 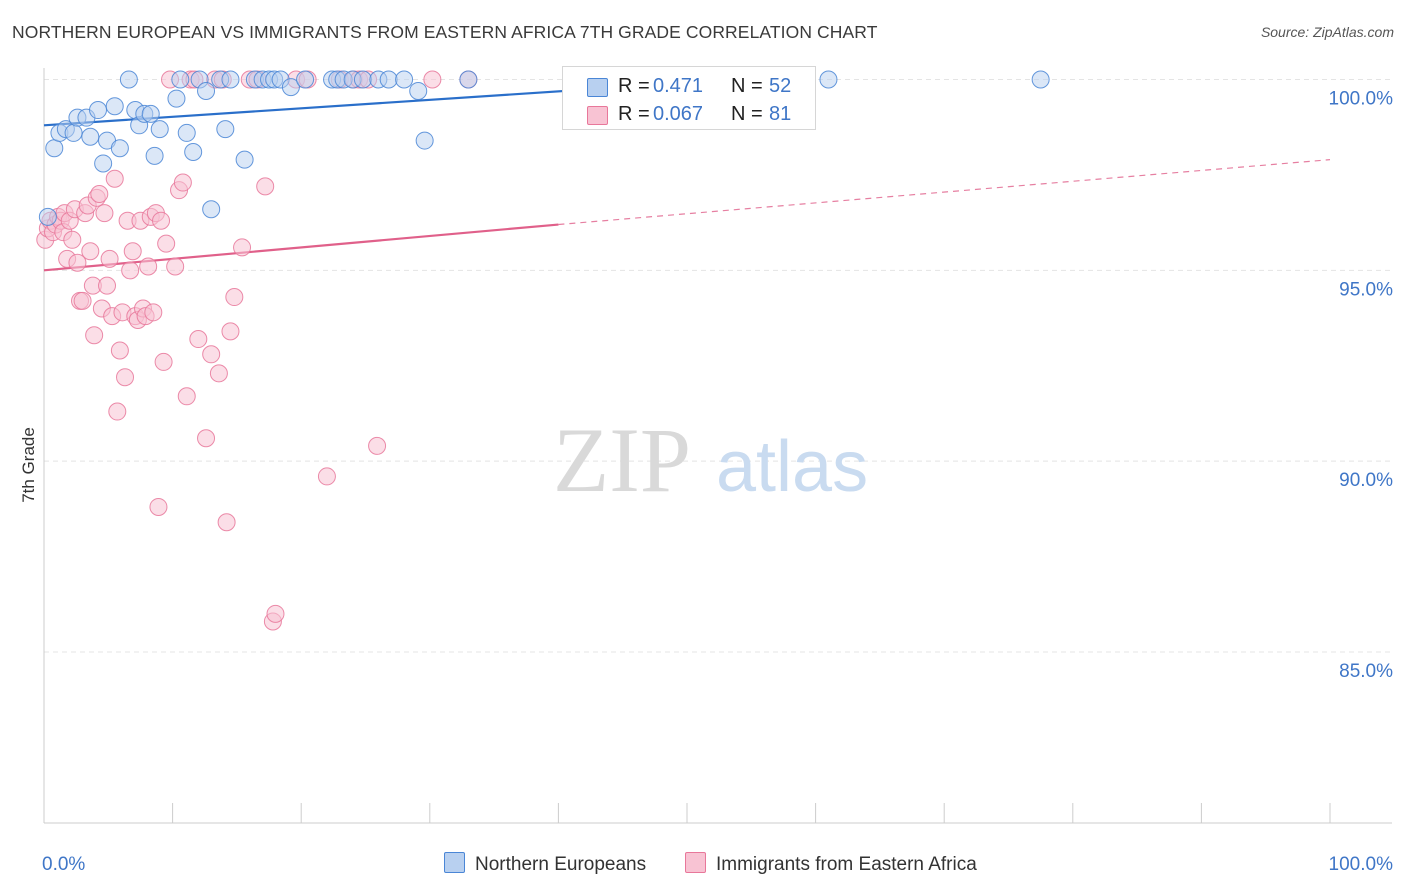 What do you see at coordinates (1361, 99) in the screenshot?
I see `y-tick-label: 100.0%` at bounding box center [1361, 99].